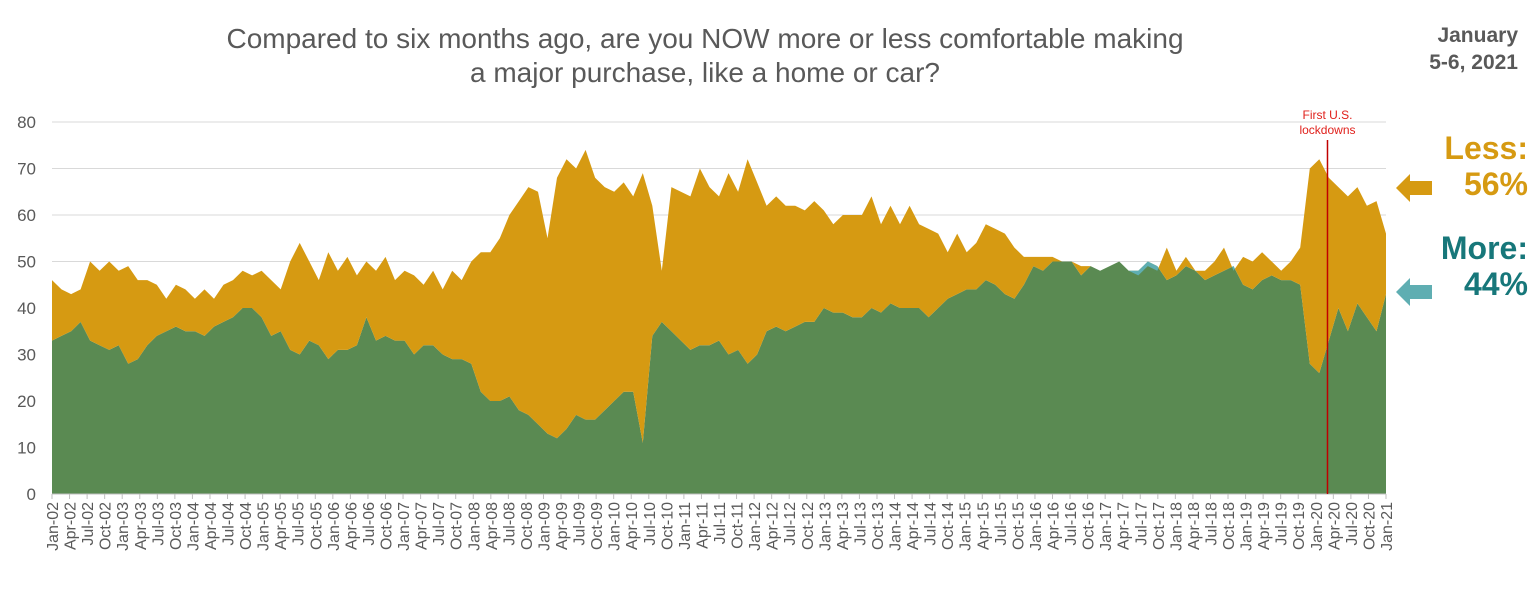 The width and height of the screenshot is (1540, 592). What do you see at coordinates (26, 169) in the screenshot?
I see `y-tick-label: 70` at bounding box center [26, 169].